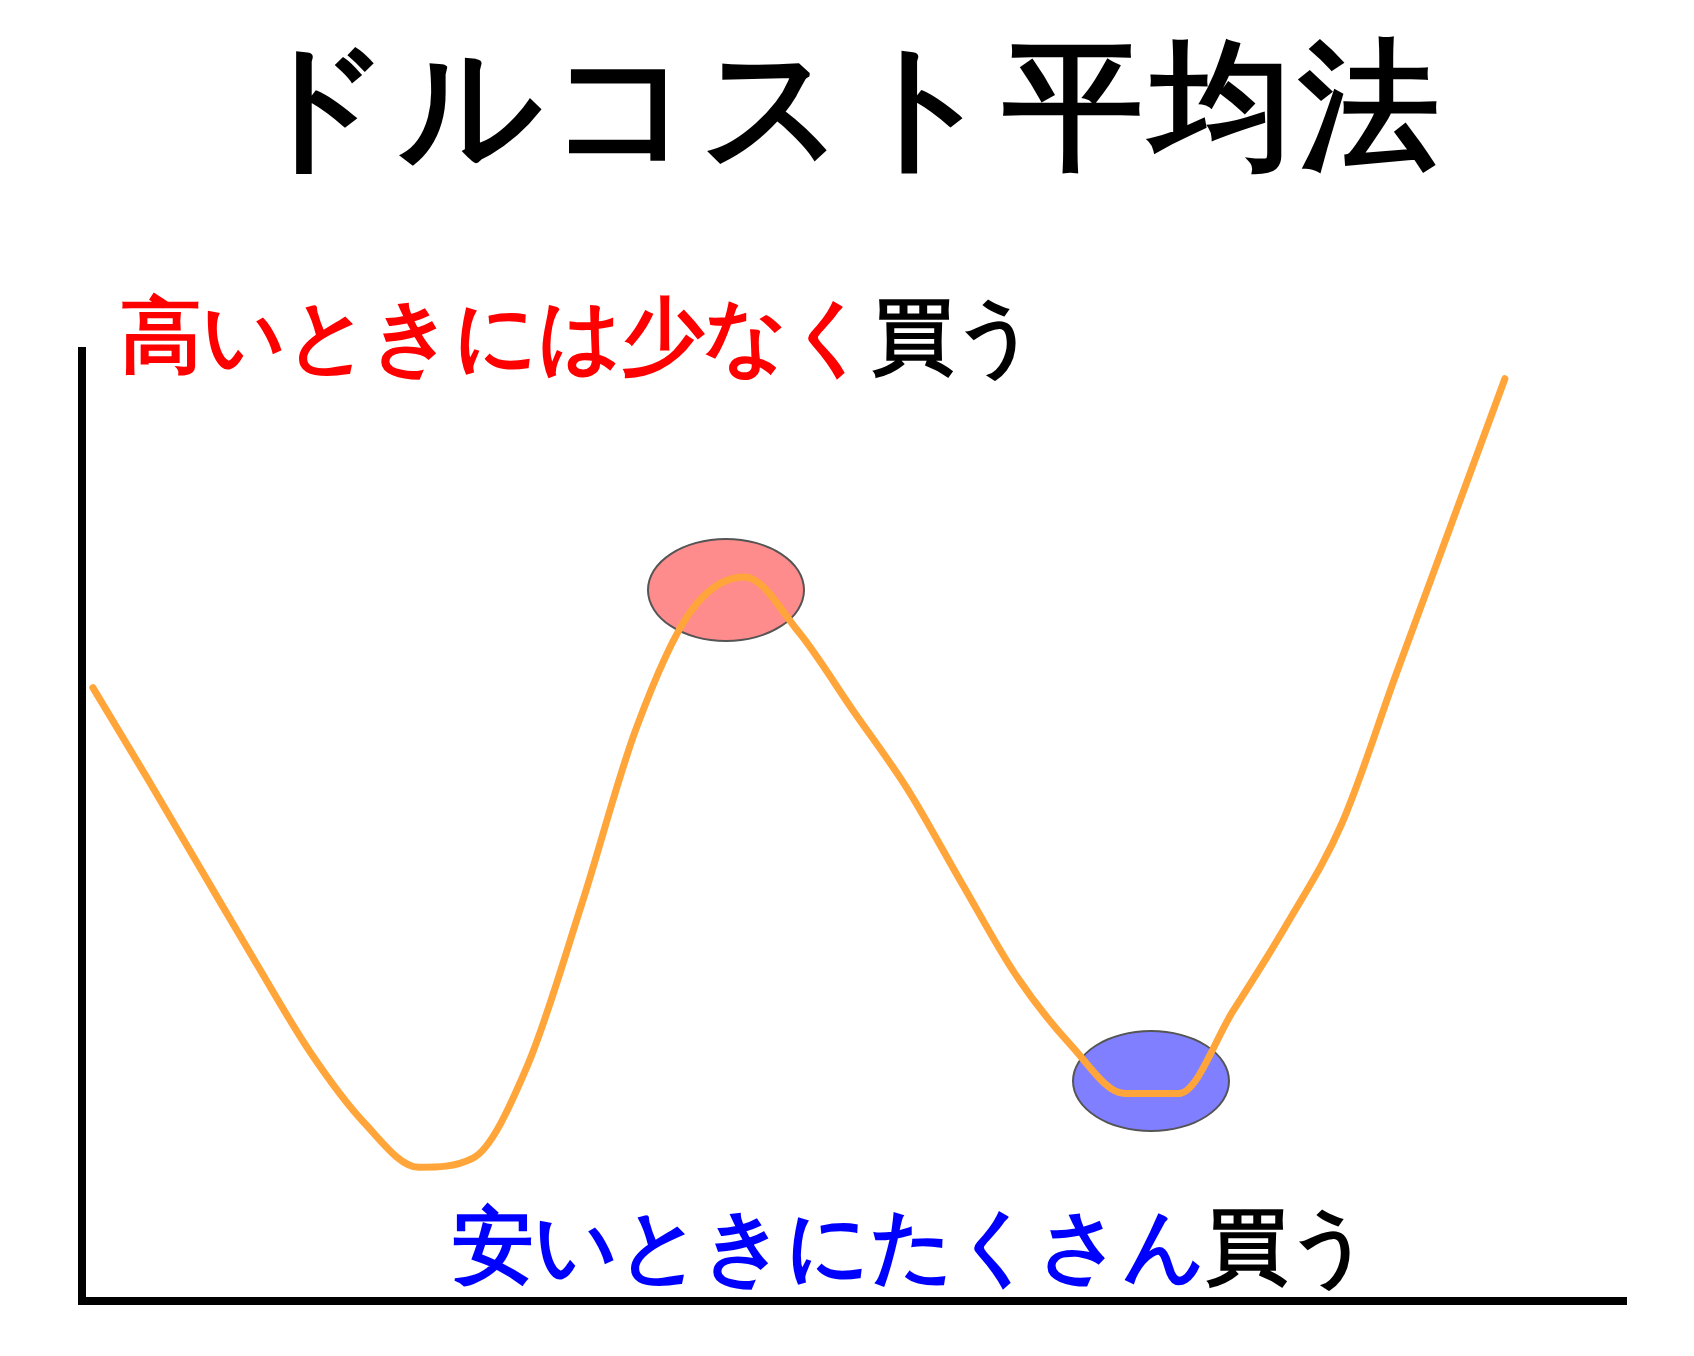  I want to click on annotation: 高いときには少なく, so click(496, 335).